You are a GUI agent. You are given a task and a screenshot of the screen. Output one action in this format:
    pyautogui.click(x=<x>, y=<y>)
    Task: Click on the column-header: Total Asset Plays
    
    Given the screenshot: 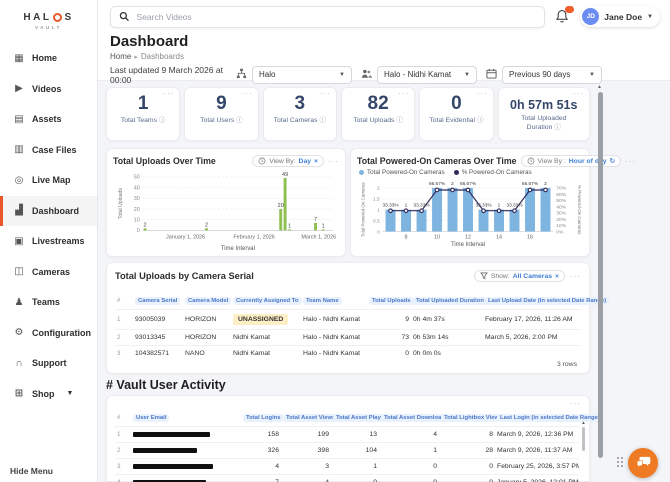 What is the action you would take?
    pyautogui.click(x=359, y=415)
    